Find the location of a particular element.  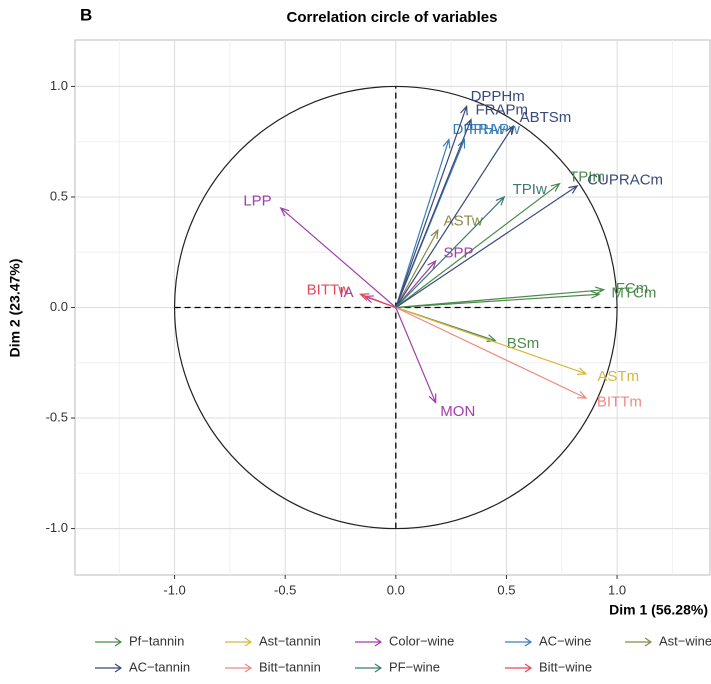

y-tick-label: 0.0 is located at coordinates (59, 306).